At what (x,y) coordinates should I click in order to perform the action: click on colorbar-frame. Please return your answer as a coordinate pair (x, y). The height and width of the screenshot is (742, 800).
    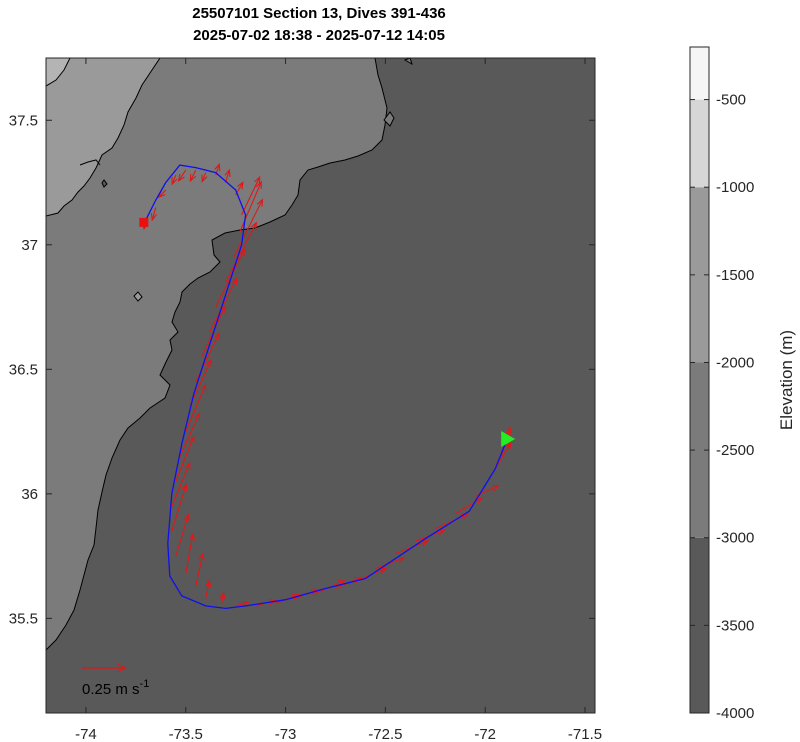
    Looking at the image, I should click on (699, 380).